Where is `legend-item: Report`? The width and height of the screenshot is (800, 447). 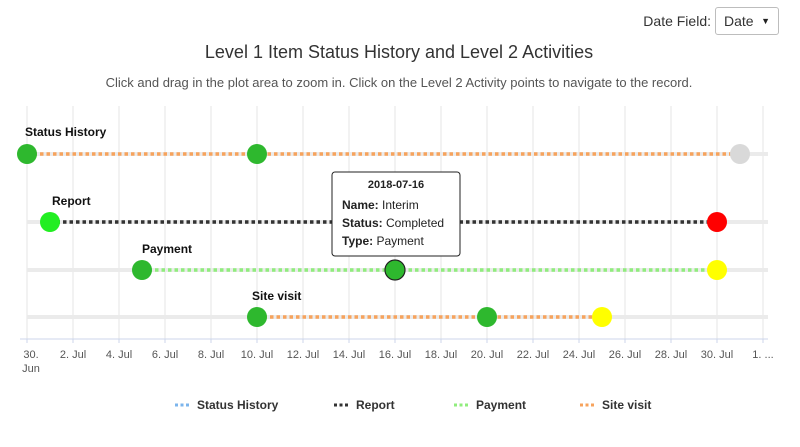
legend-item: Report is located at coordinates (364, 405).